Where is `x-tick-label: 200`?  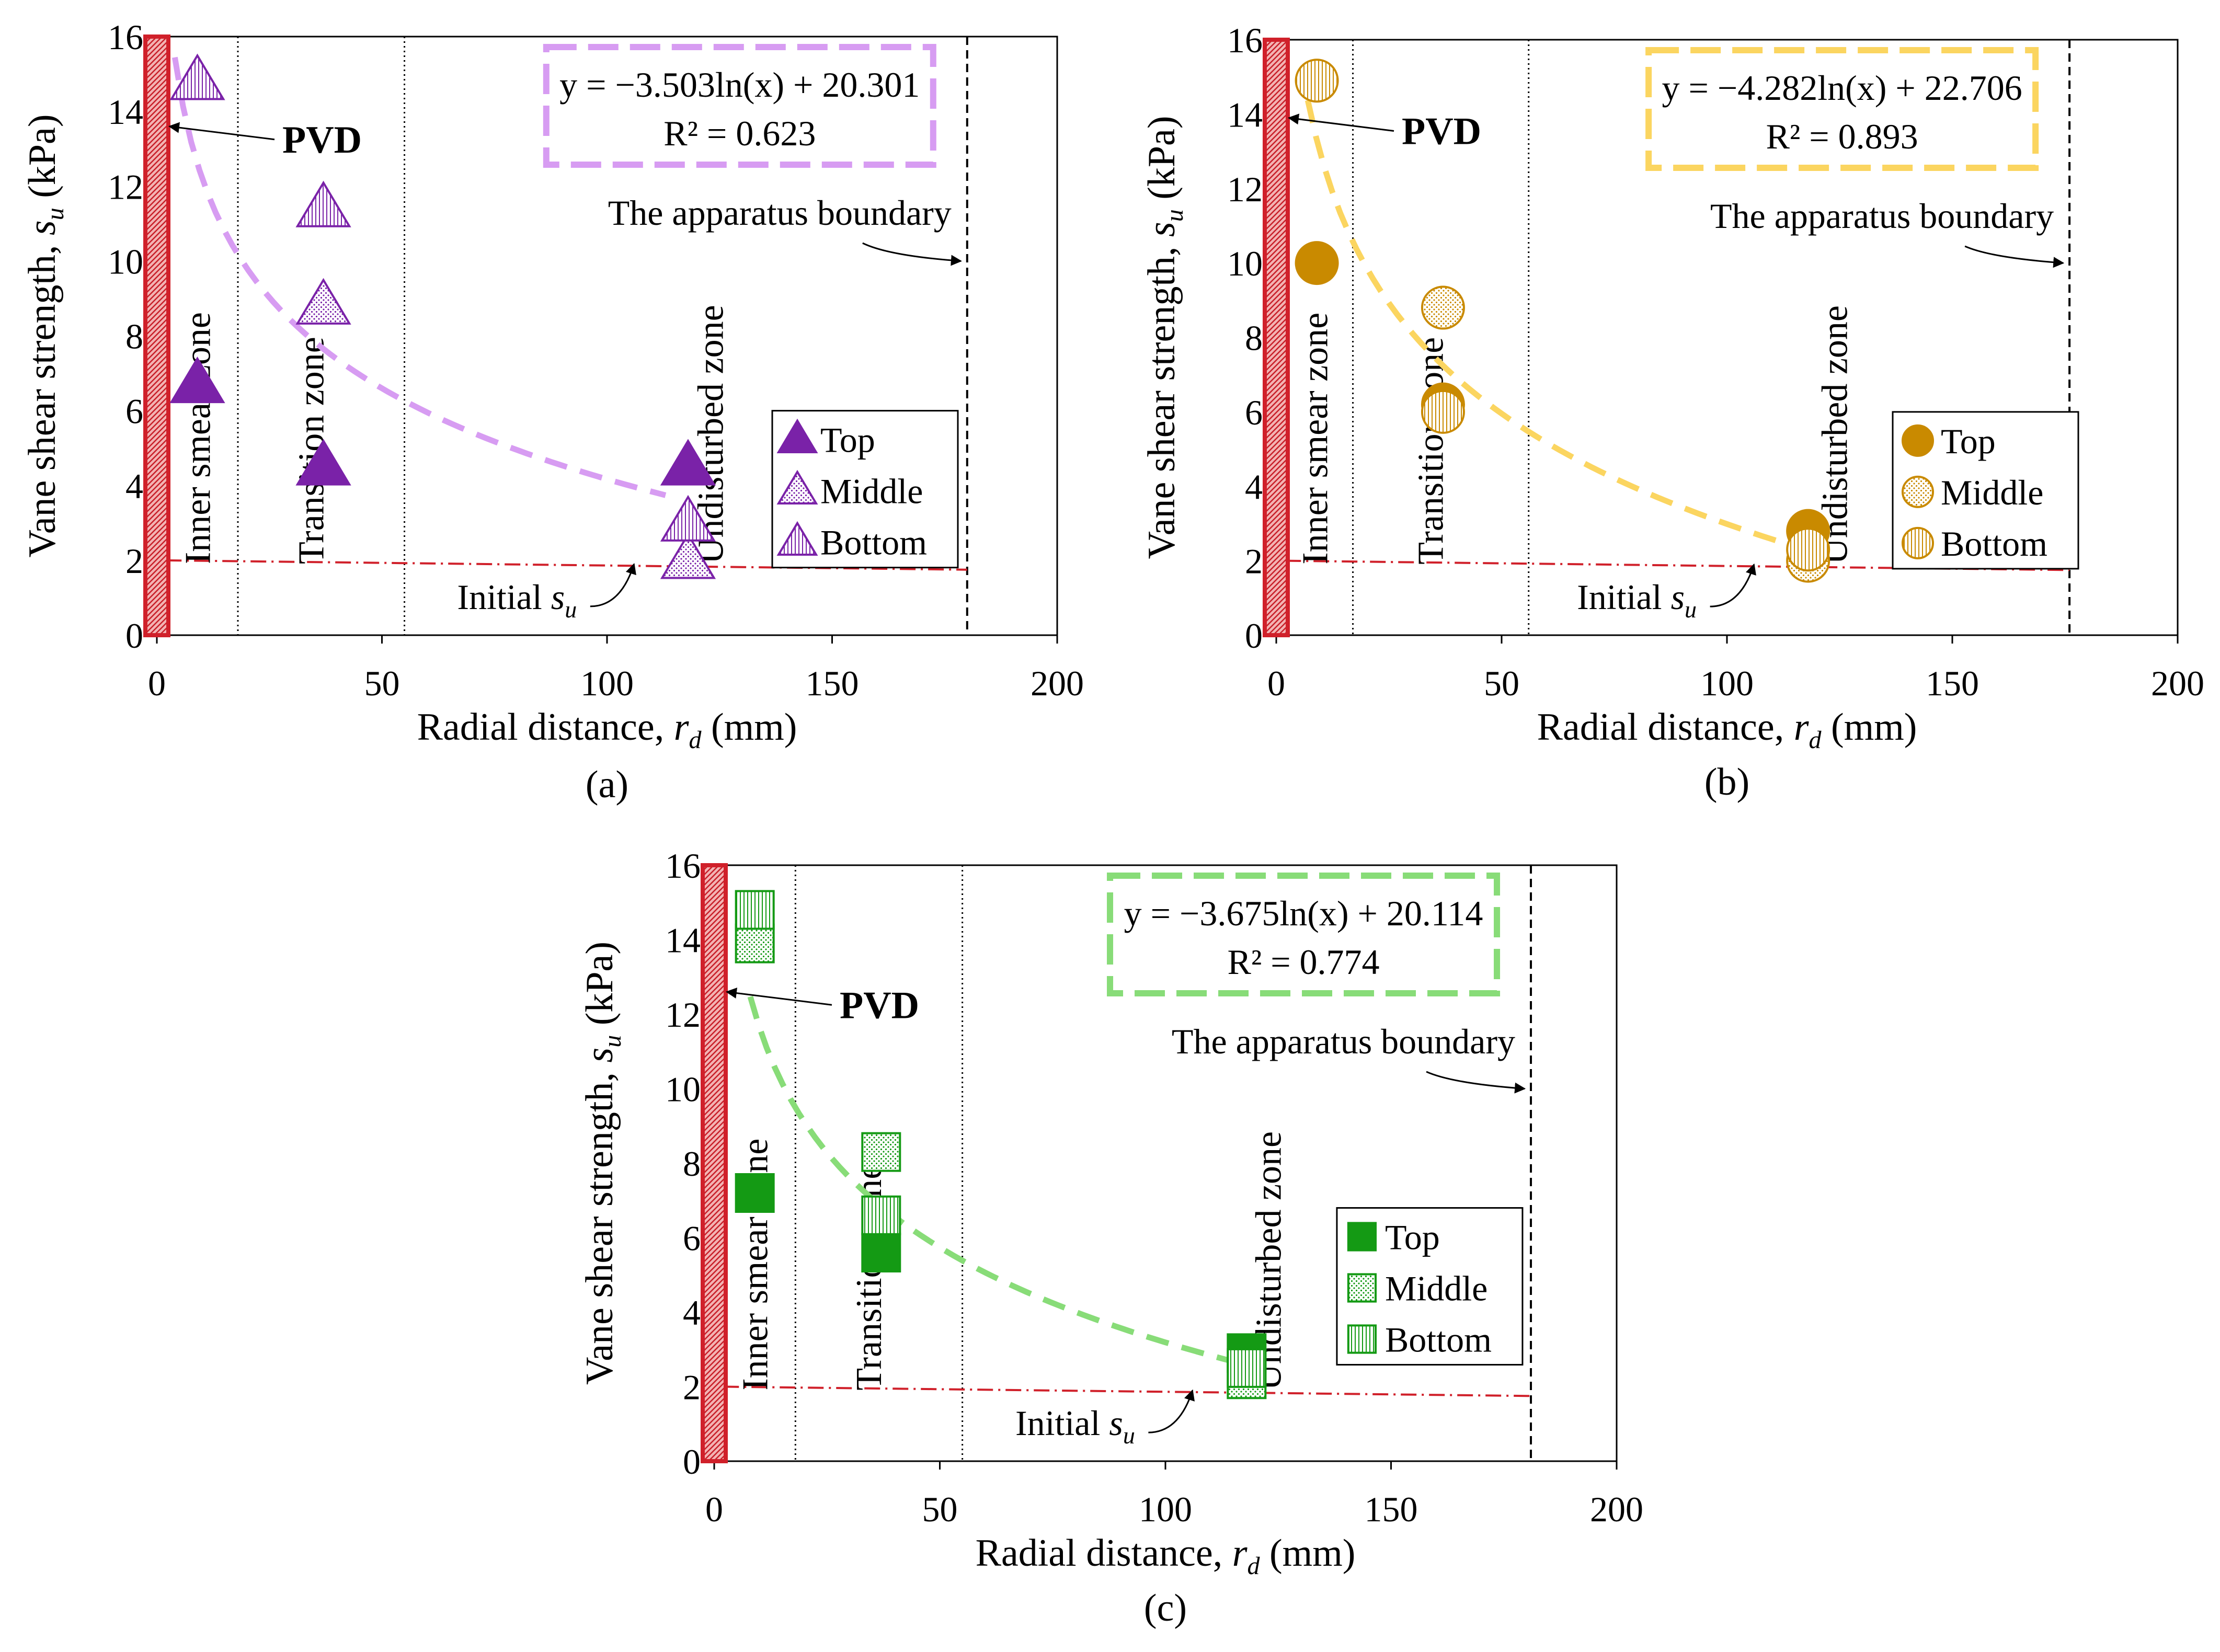
x-tick-label: 200 is located at coordinates (1057, 683).